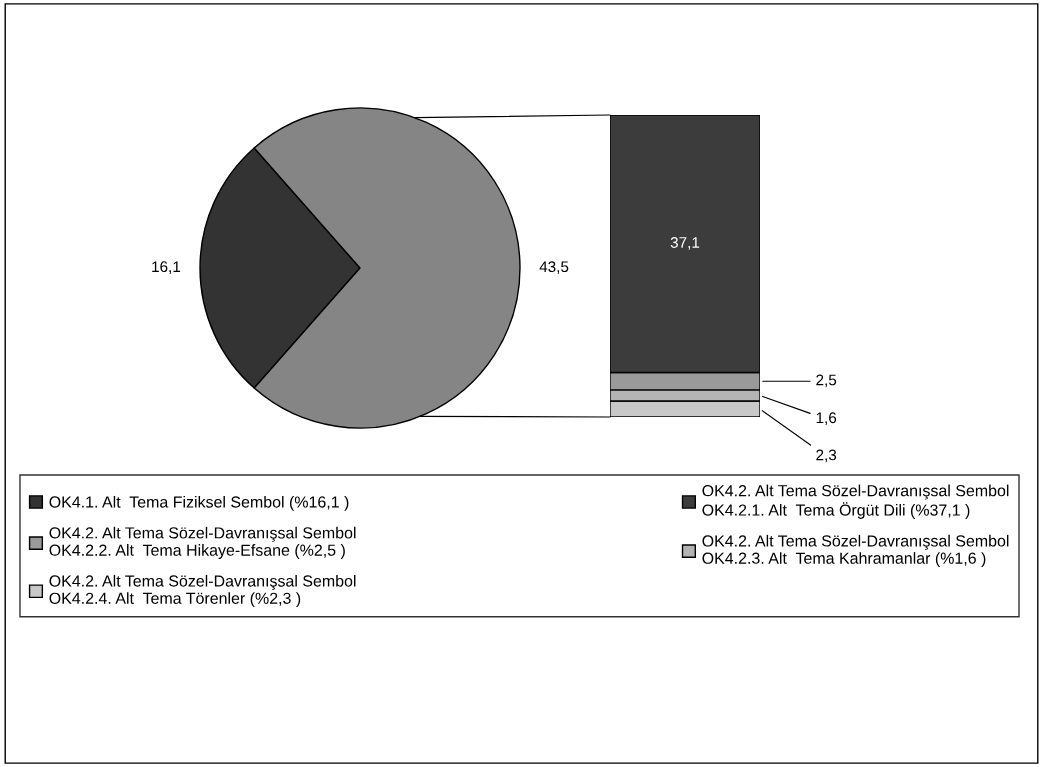 The width and height of the screenshot is (1043, 767). What do you see at coordinates (199, 503) in the screenshot?
I see `legend-label: OK4.1. Alt Tema Fiziksel Sembol (%16,1 )` at bounding box center [199, 503].